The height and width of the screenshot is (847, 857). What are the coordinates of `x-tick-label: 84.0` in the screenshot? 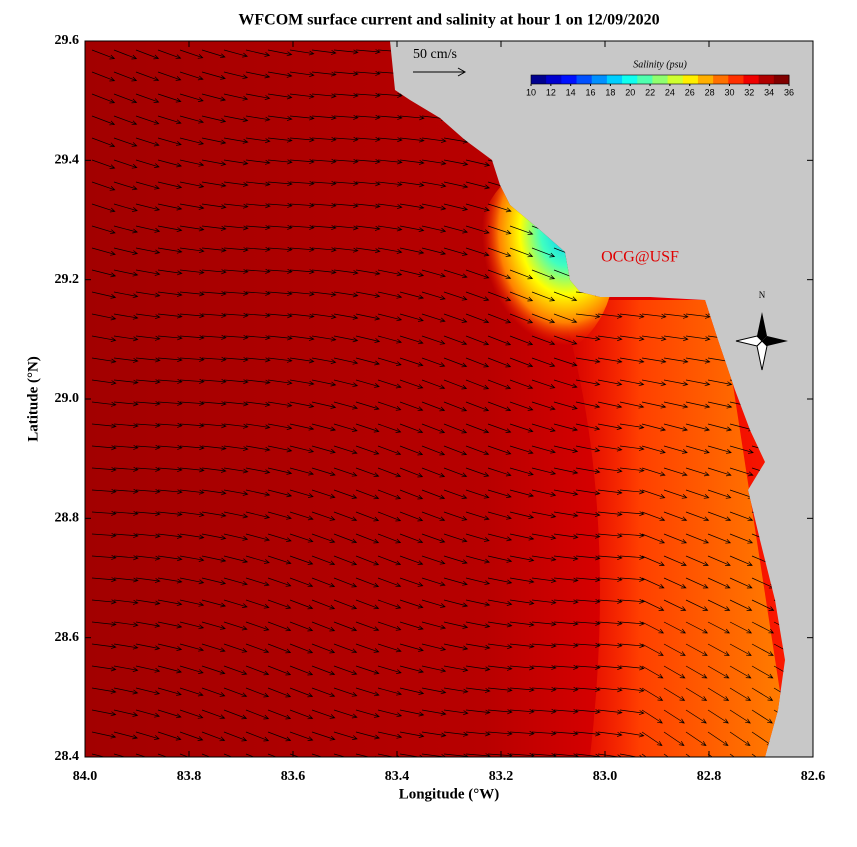 It's located at (85, 776).